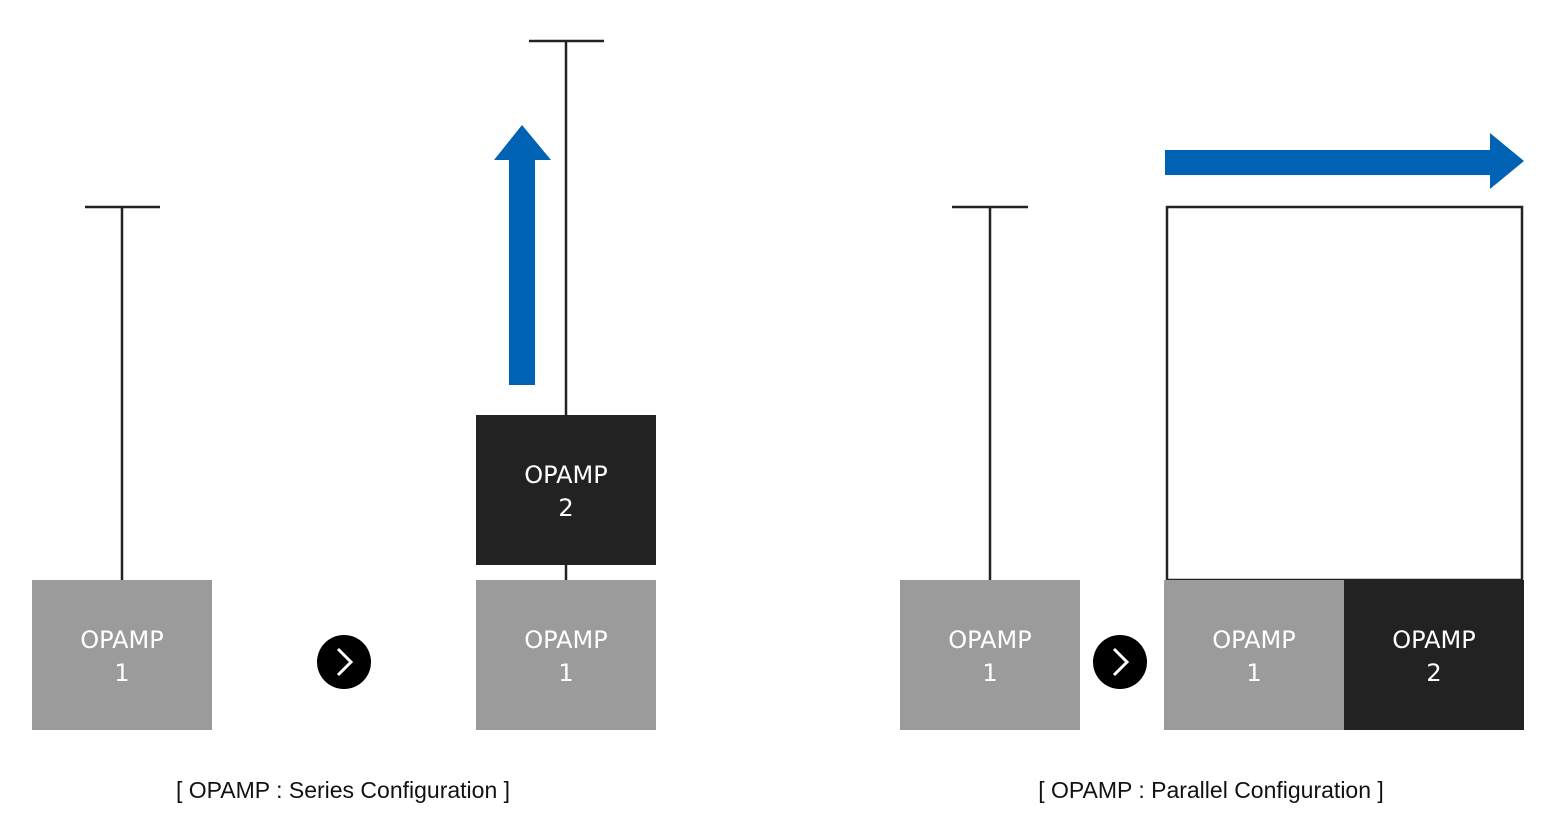 The height and width of the screenshot is (839, 1558). What do you see at coordinates (1344, 161) in the screenshot?
I see `arrow-right-icon` at bounding box center [1344, 161].